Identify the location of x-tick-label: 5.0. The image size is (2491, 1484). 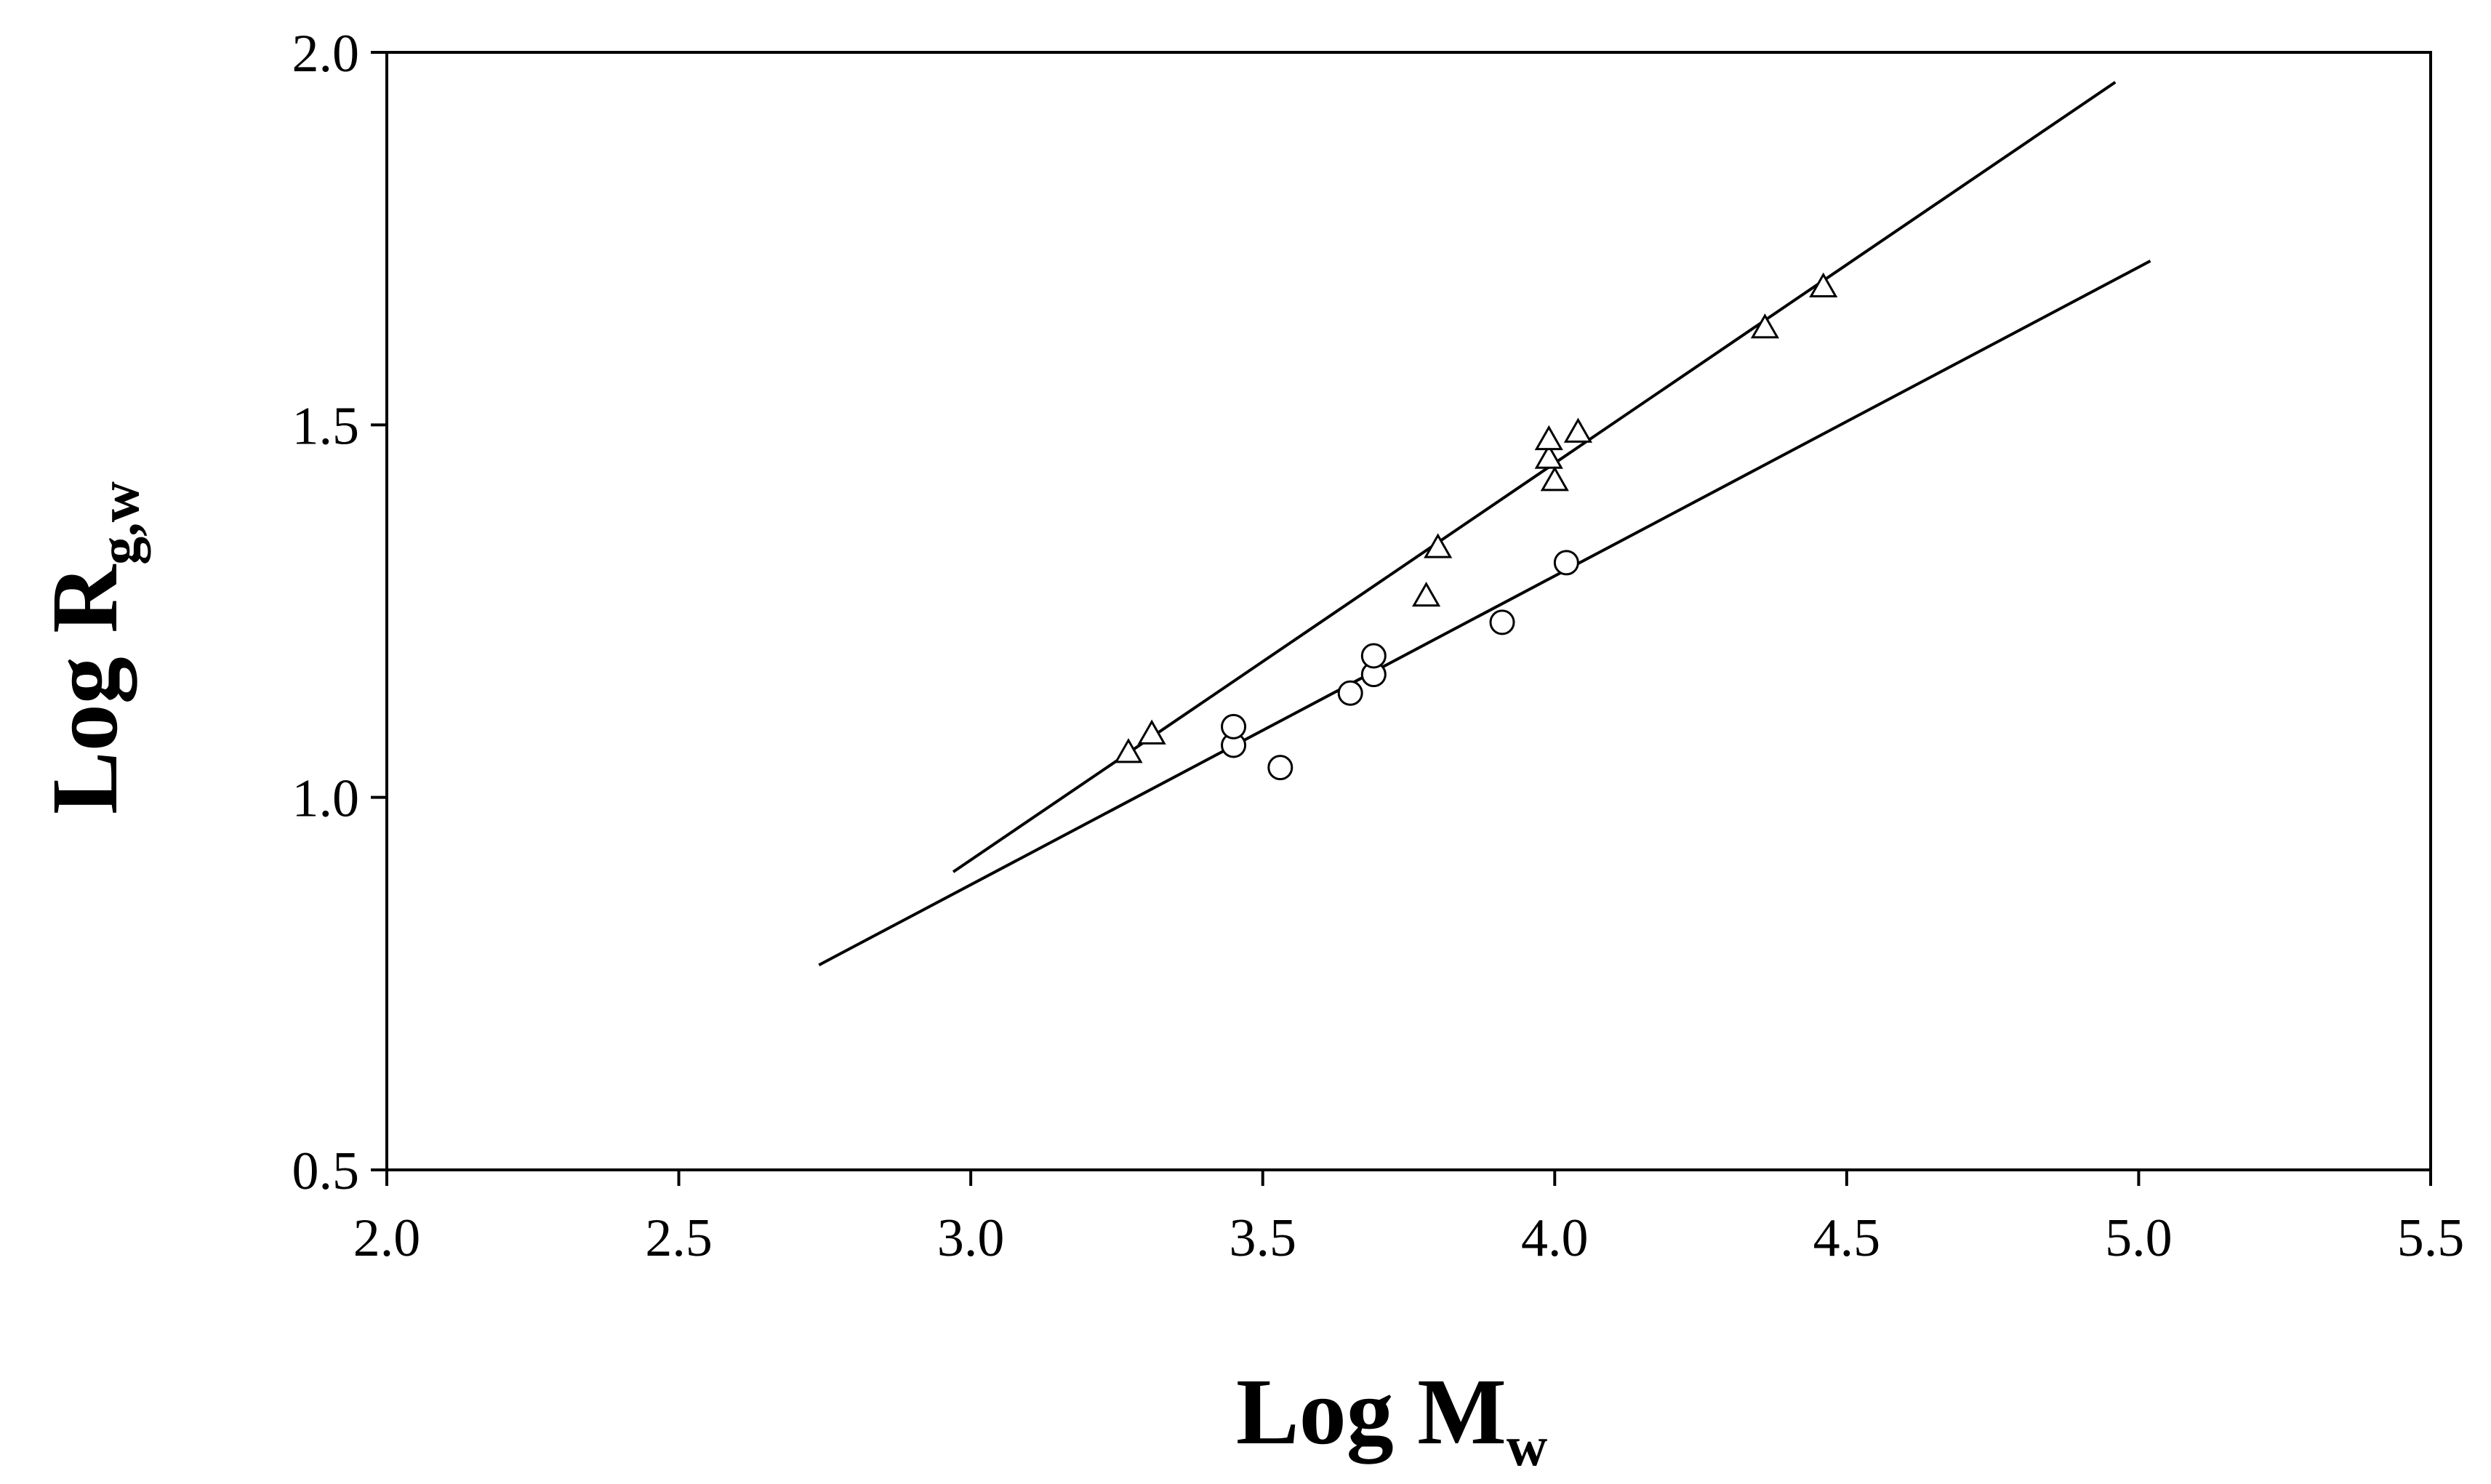
(2139, 1238).